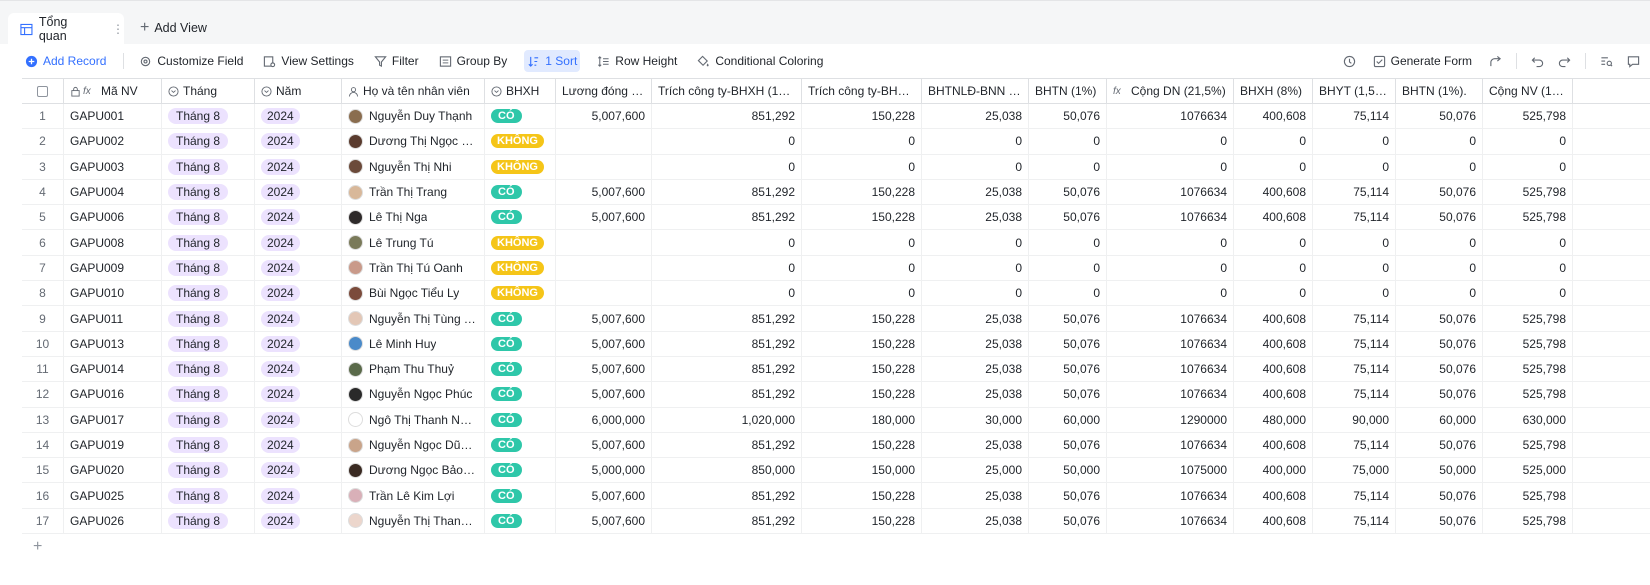  I want to click on cell-ten: Nguyễn Duy Thạnh, so click(413, 116).